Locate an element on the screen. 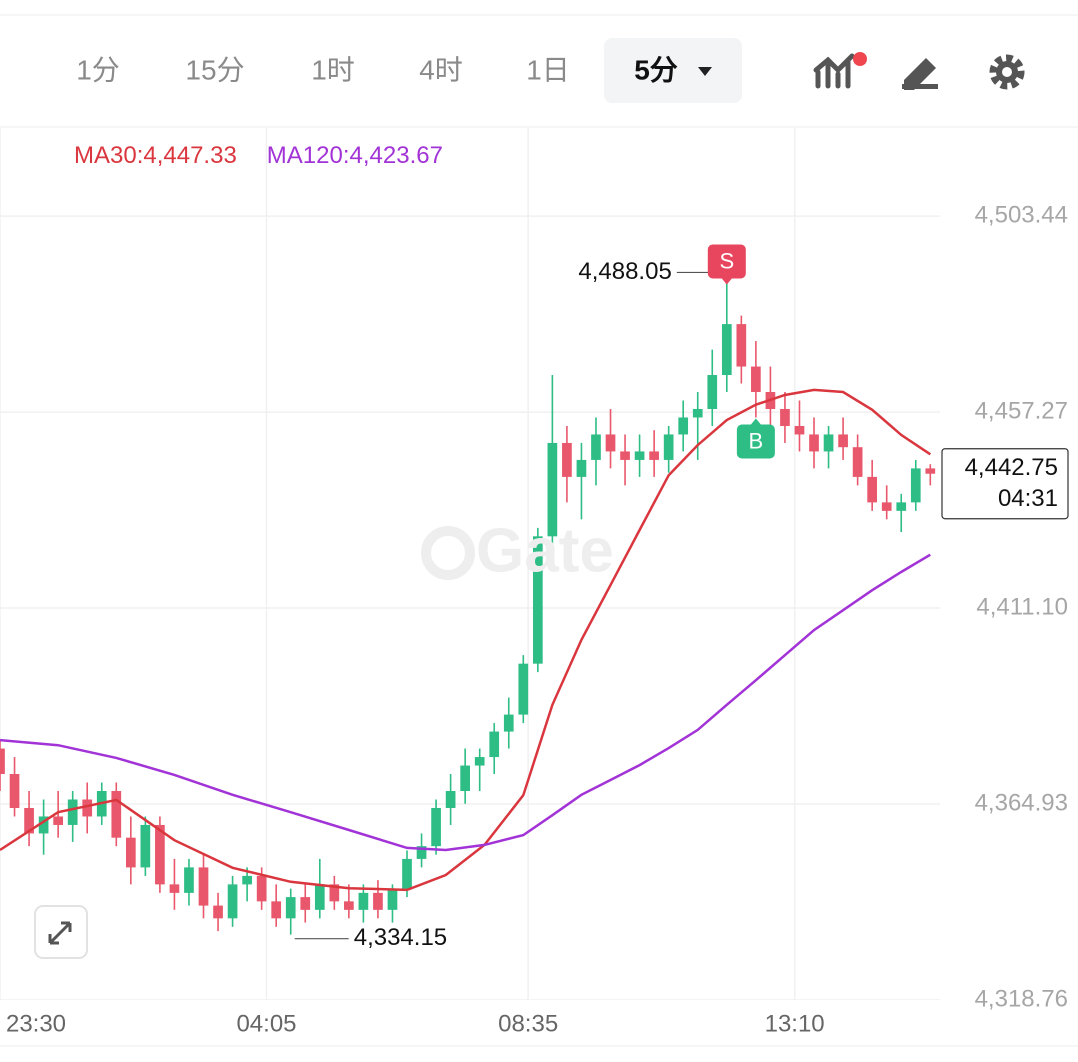 This screenshot has width=1078, height=1062. last-price-box is located at coordinates (1005, 484).